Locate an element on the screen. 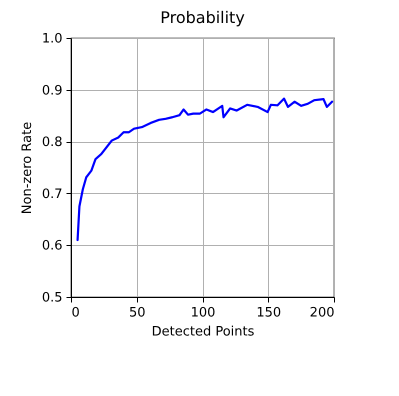 The width and height of the screenshot is (399, 396). y-tick-label: 0.6 is located at coordinates (52, 246).